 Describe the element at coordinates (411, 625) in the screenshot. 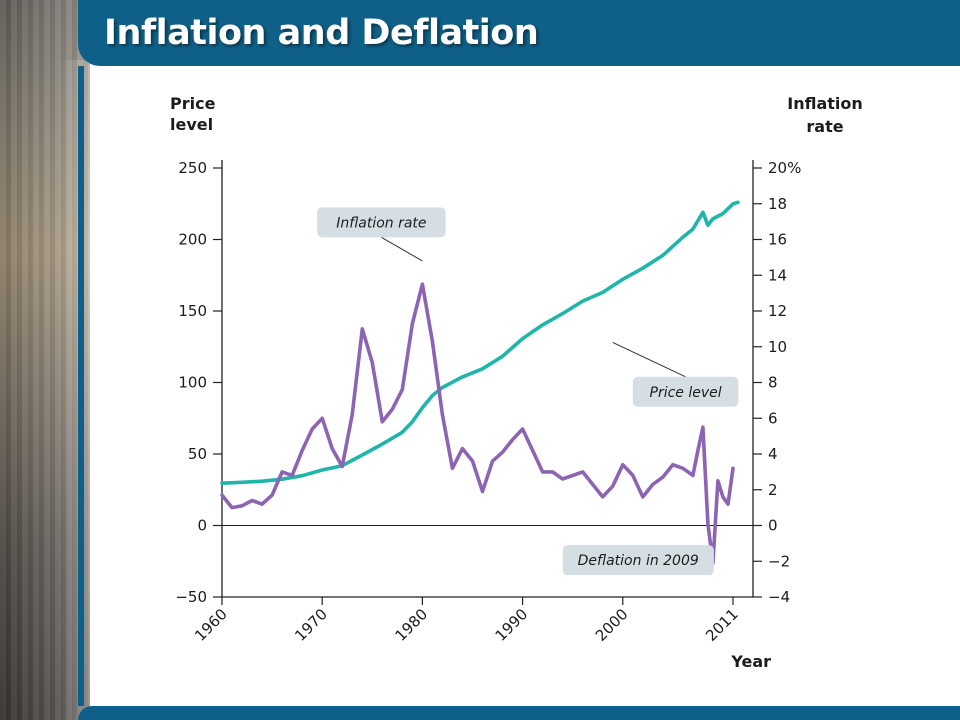

I see `x-tick-label: 1980` at that location.